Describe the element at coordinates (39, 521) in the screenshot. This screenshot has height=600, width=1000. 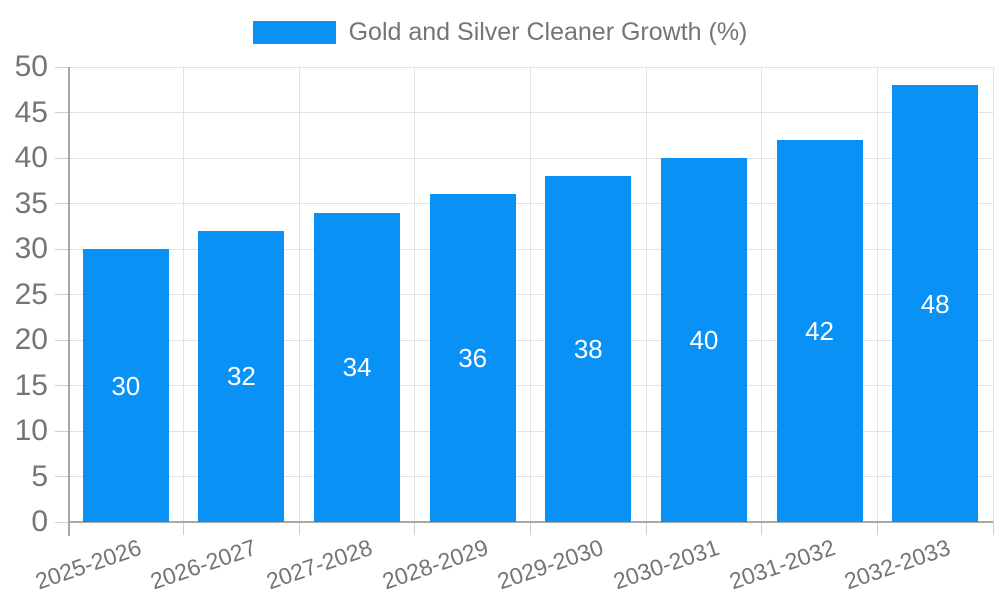
I see `y-tick-label: 0` at that location.